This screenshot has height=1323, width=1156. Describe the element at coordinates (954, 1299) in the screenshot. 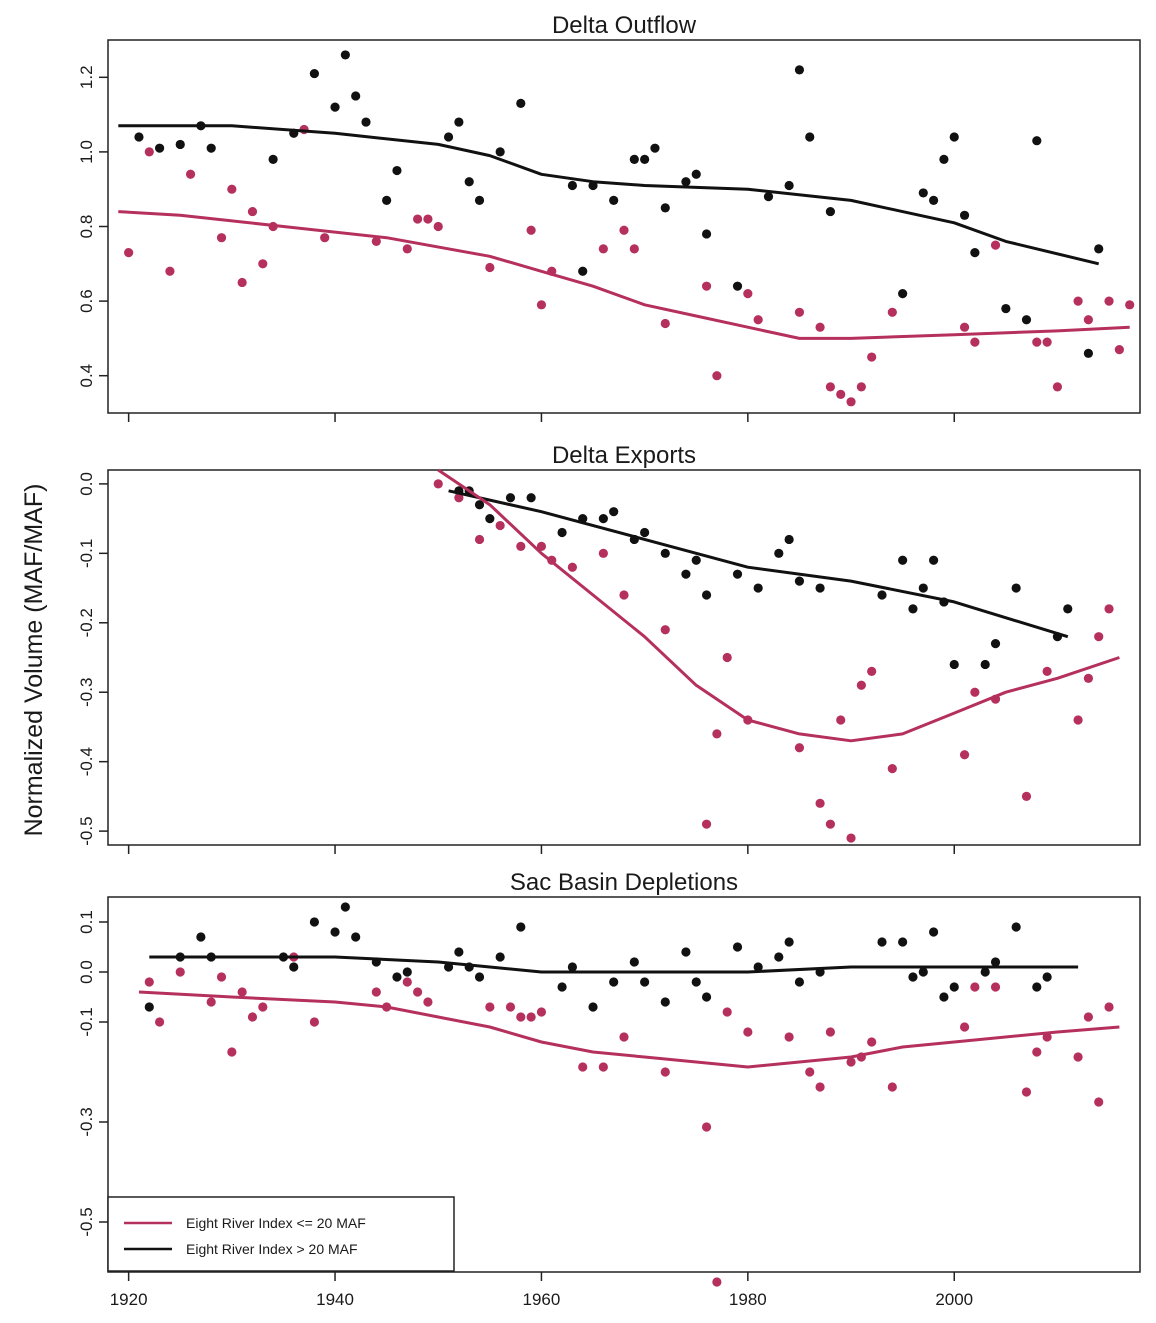

I see `x-tick-label: 2000` at that location.